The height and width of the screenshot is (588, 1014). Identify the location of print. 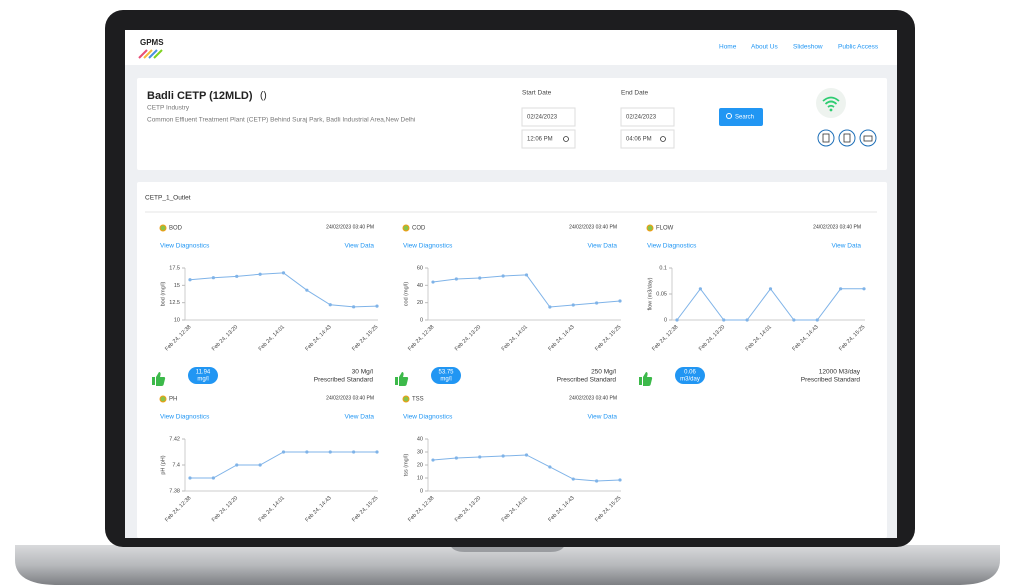
(868, 138).